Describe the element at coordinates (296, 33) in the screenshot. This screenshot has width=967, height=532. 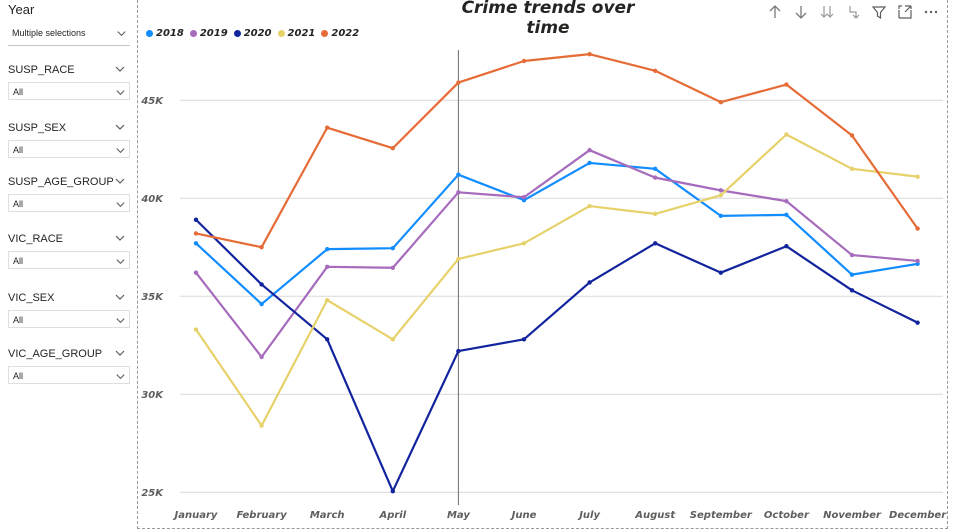
I see `legend-item-2021: 2021` at that location.